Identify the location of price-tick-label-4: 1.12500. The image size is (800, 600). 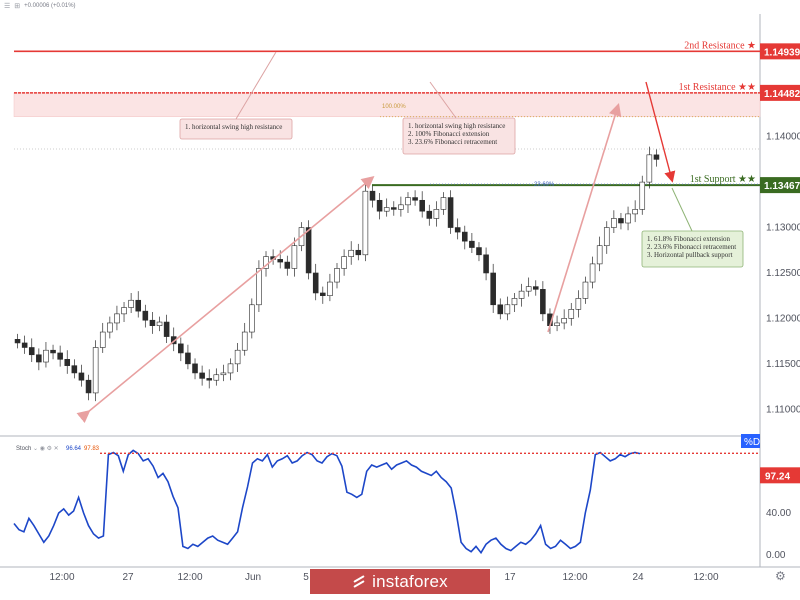
(783, 273).